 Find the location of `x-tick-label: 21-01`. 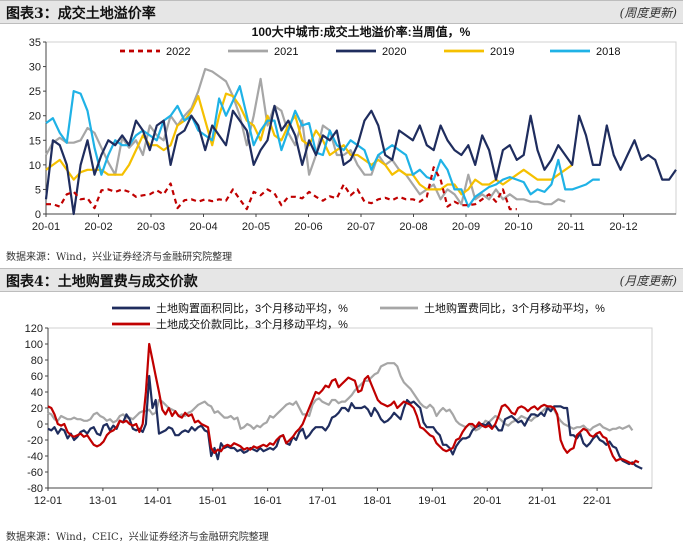

x-tick-label: 21-01 is located at coordinates (542, 501).